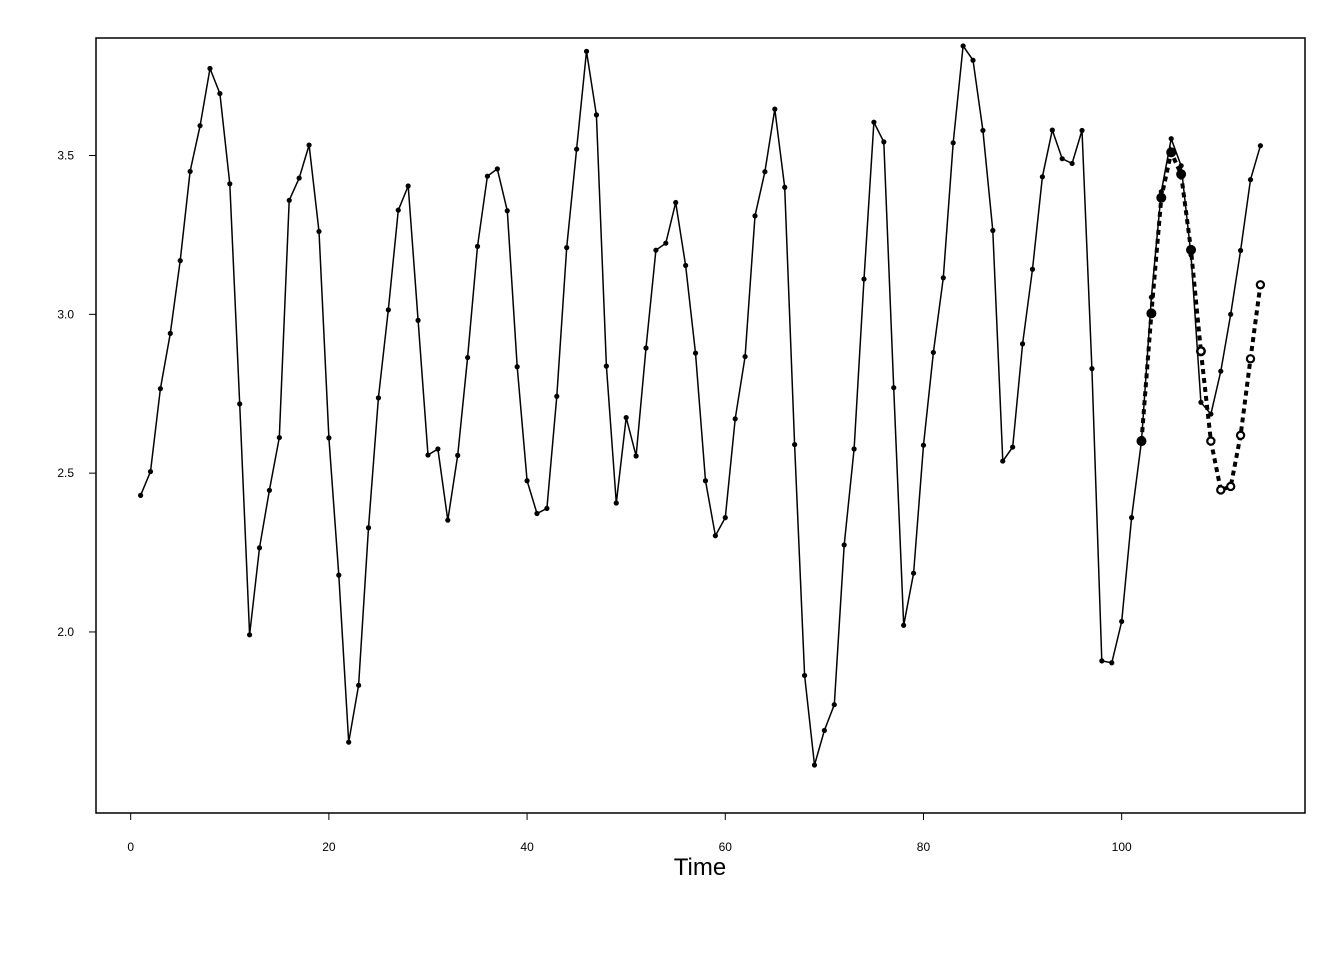 This screenshot has height=960, width=1344. What do you see at coordinates (65, 473) in the screenshot?
I see `y-tick-label: 2.5` at bounding box center [65, 473].